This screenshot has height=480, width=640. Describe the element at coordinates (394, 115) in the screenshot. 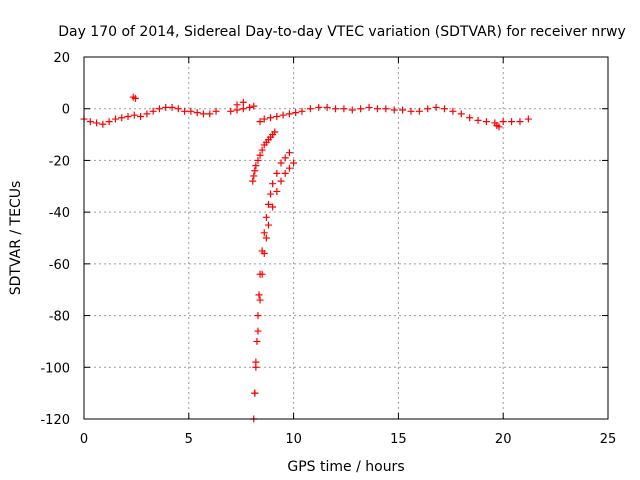

I see `series-recovery-baseline` at that location.